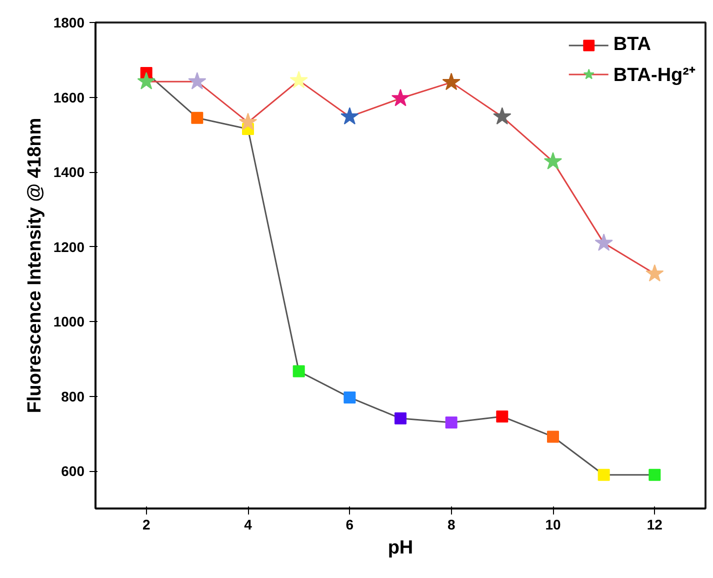  What do you see at coordinates (146, 524) in the screenshot?
I see `x-tick-label: 2` at bounding box center [146, 524].